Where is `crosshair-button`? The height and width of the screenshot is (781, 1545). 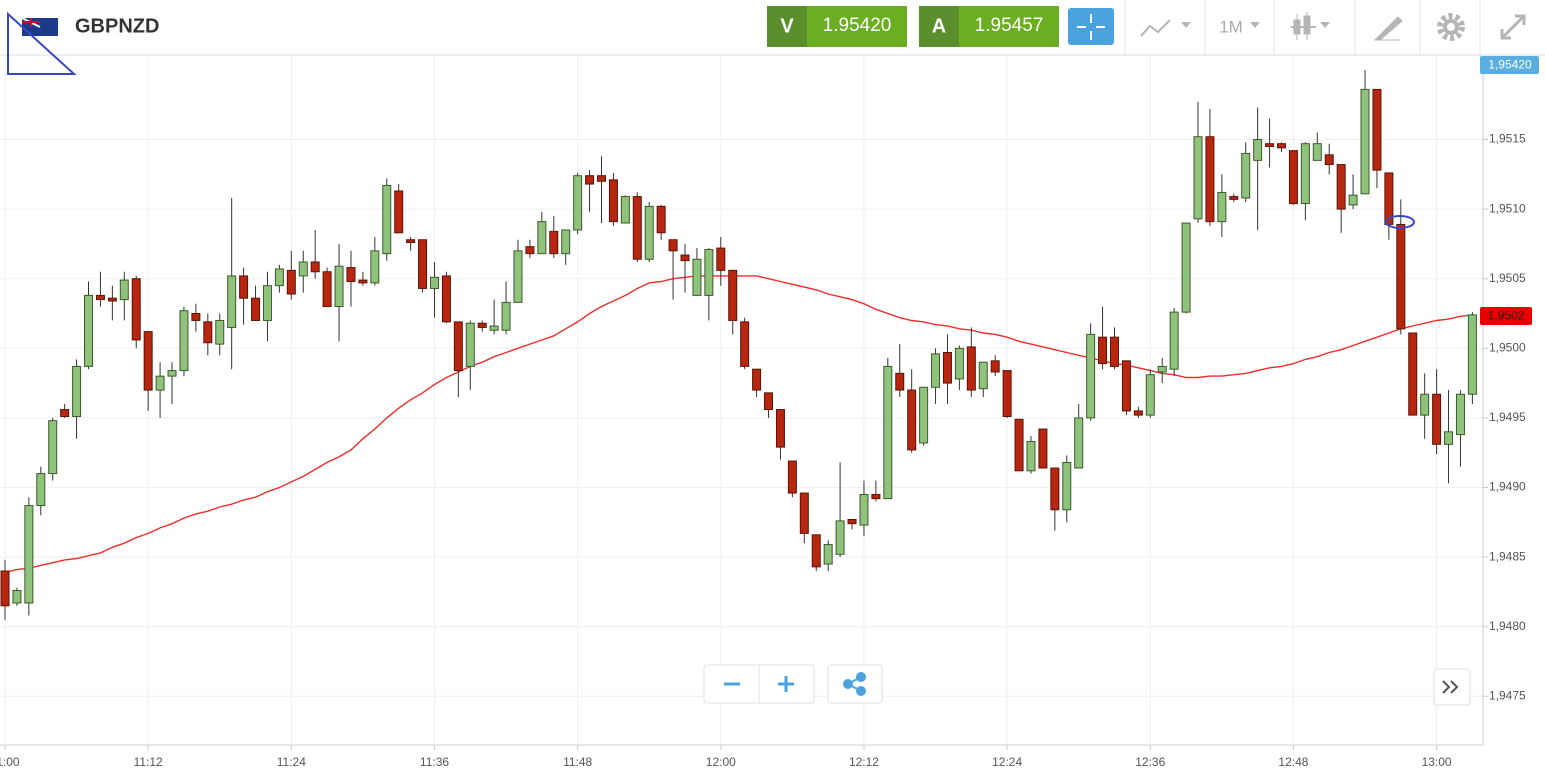 crosshair-button is located at coordinates (1091, 26).